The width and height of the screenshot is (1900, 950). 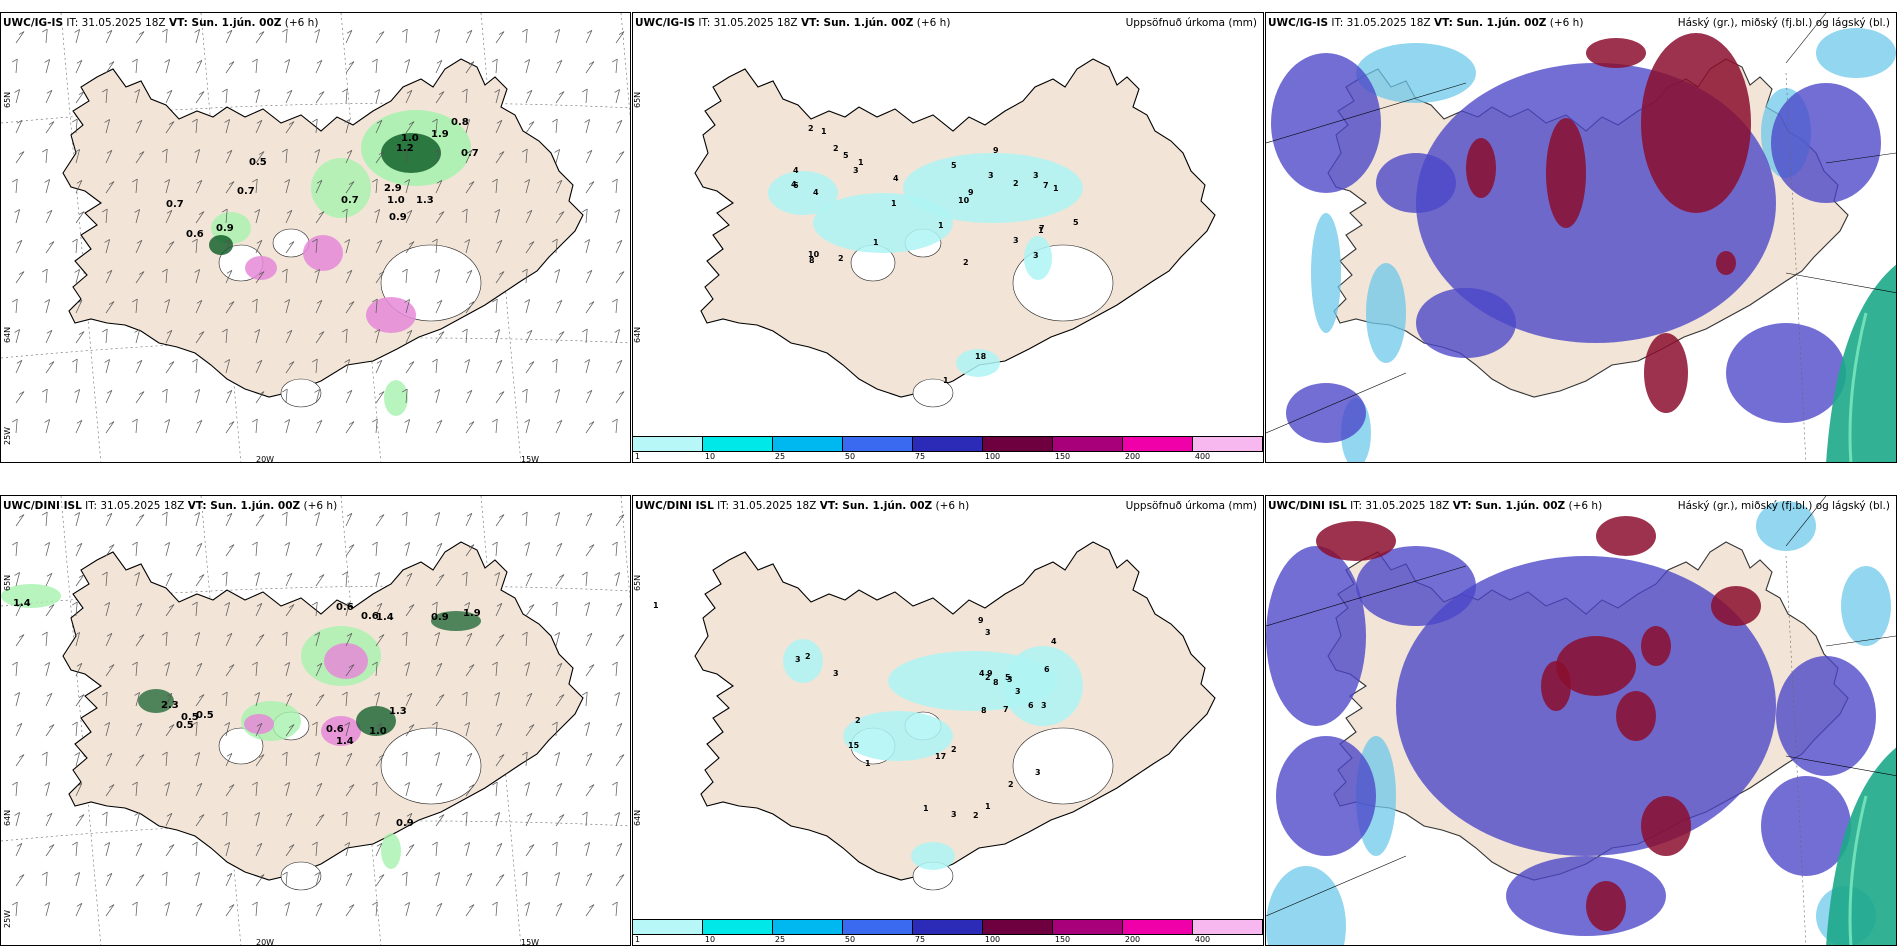 I want to click on iceland-landmass, so click(x=955, y=228).